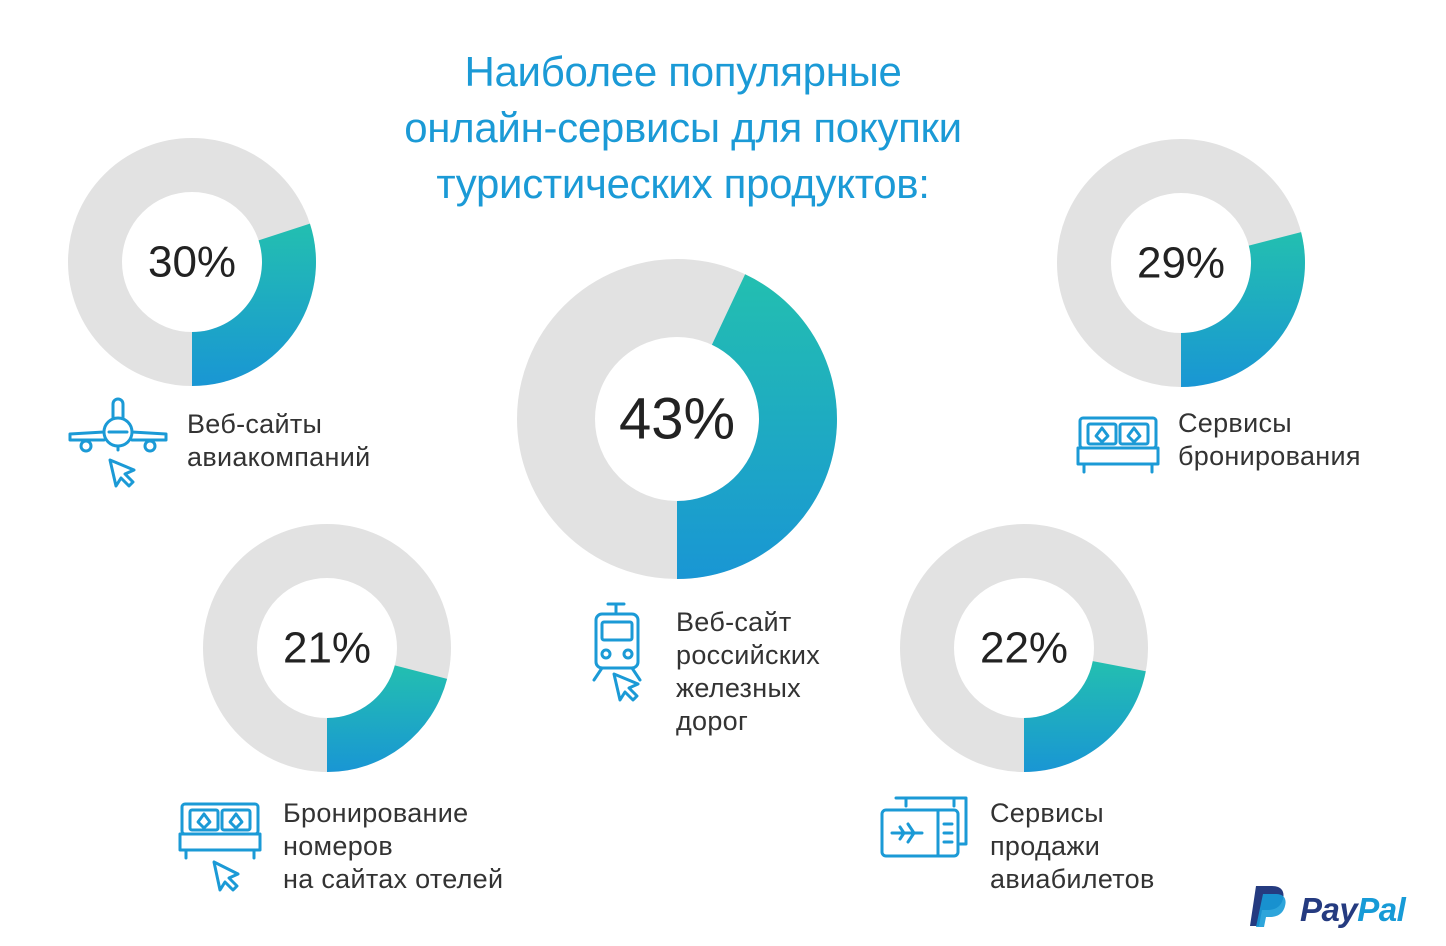 The width and height of the screenshot is (1446, 946). What do you see at coordinates (278, 441) in the screenshot?
I see `label-airline-websites: Веб-сайты авиакомпаний` at bounding box center [278, 441].